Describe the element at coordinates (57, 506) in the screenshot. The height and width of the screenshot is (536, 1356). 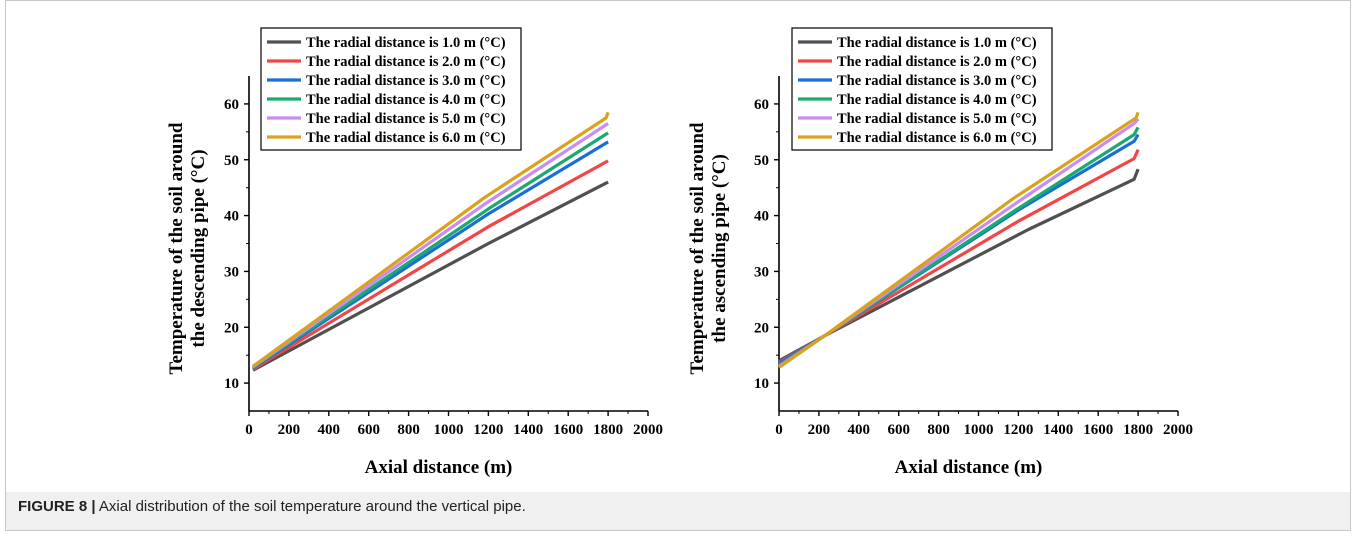
I see `caption-label: FIGURE 8 |` at that location.